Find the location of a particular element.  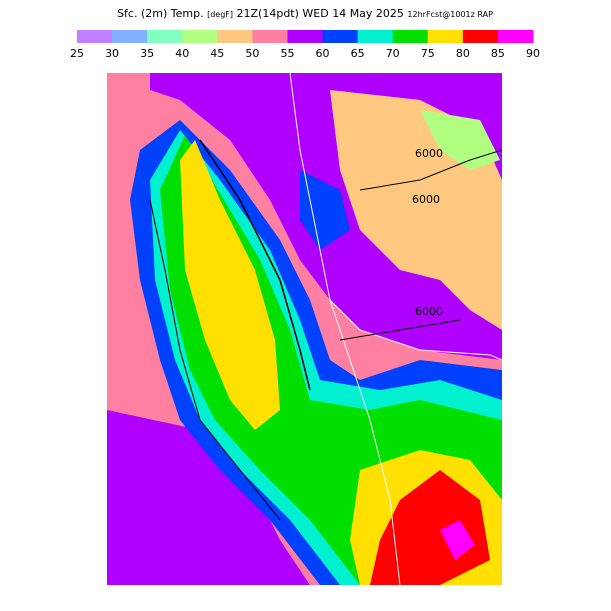

colorbar-tick-label: 85 is located at coordinates (498, 53).